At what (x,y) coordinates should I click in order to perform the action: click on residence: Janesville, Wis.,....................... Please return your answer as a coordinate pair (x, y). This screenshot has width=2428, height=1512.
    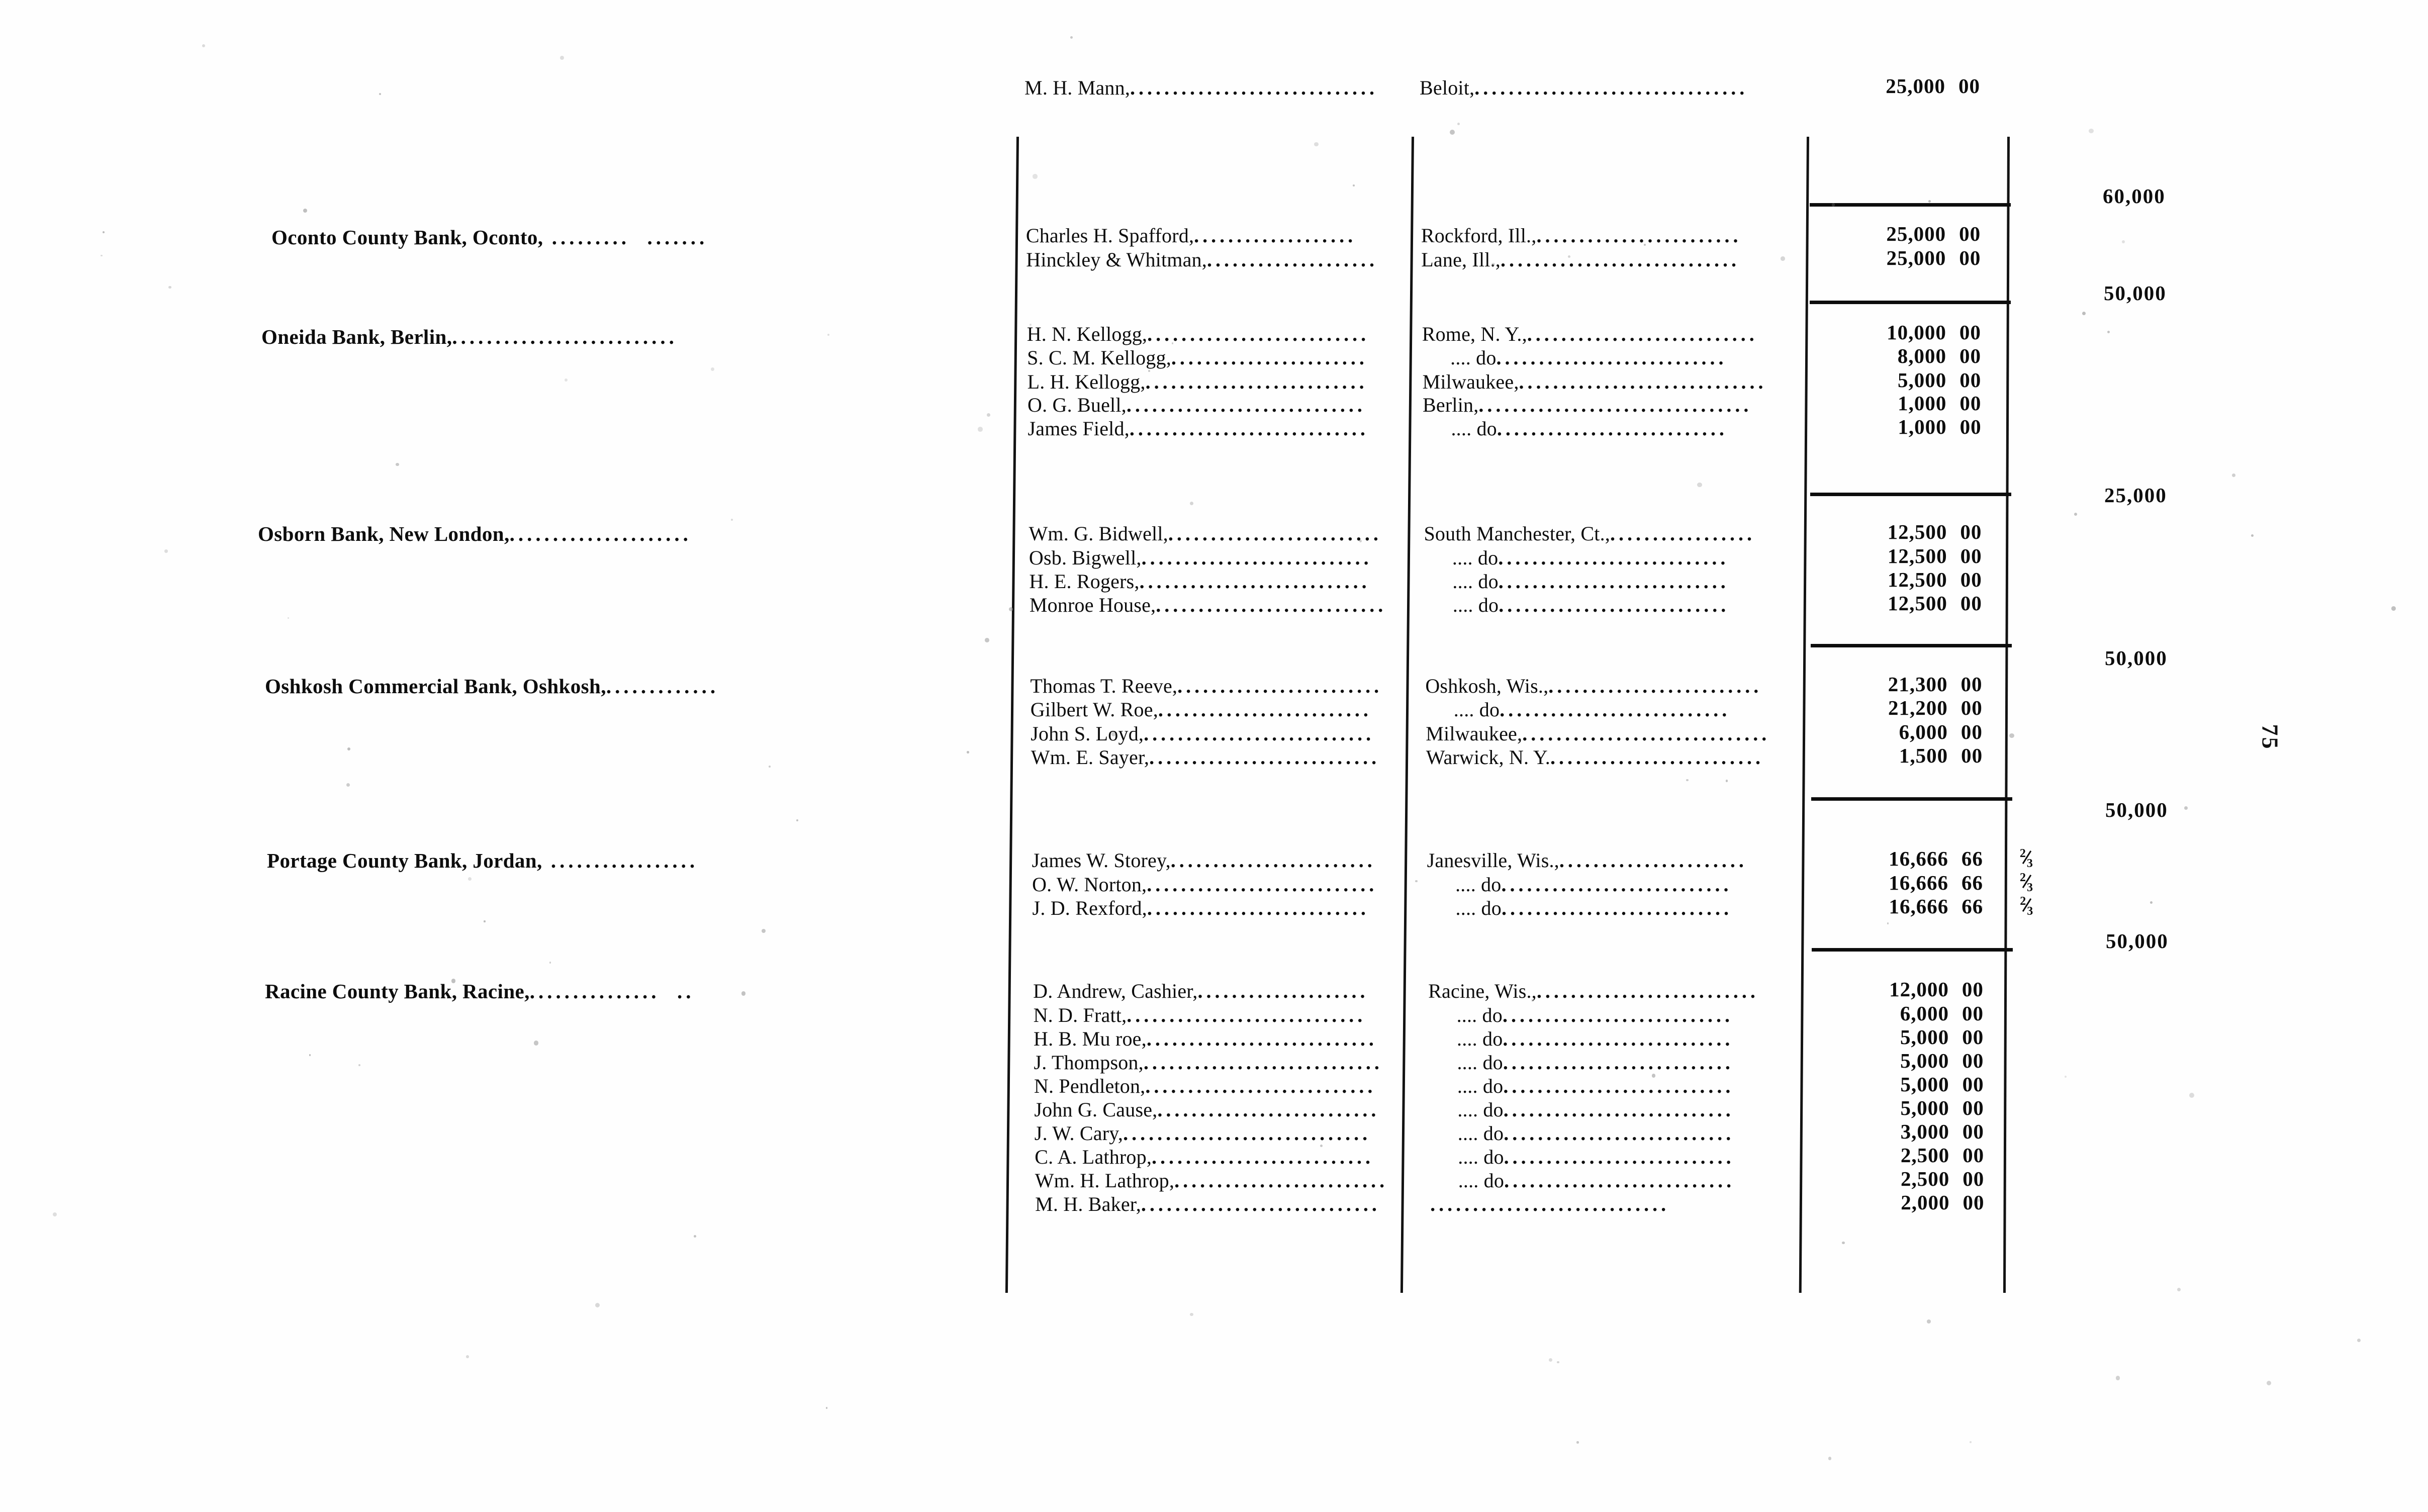
    Looking at the image, I should click on (1587, 860).